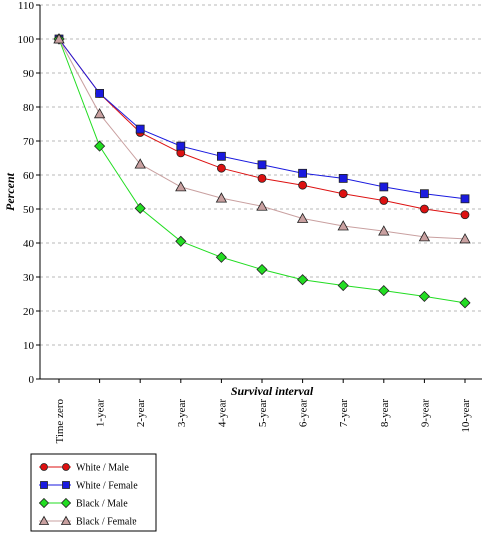 The height and width of the screenshot is (535, 487). What do you see at coordinates (29, 312) in the screenshot?
I see `y-tick-label: 20` at bounding box center [29, 312].